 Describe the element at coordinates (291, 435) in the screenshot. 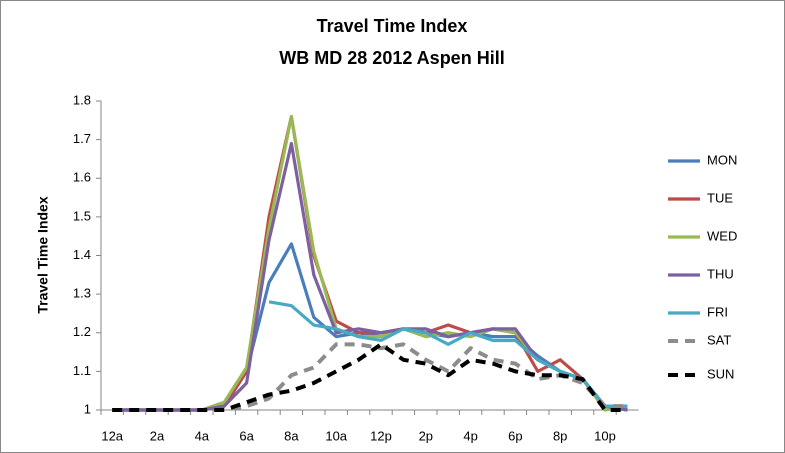

I see `x-tick-label: 8a` at that location.